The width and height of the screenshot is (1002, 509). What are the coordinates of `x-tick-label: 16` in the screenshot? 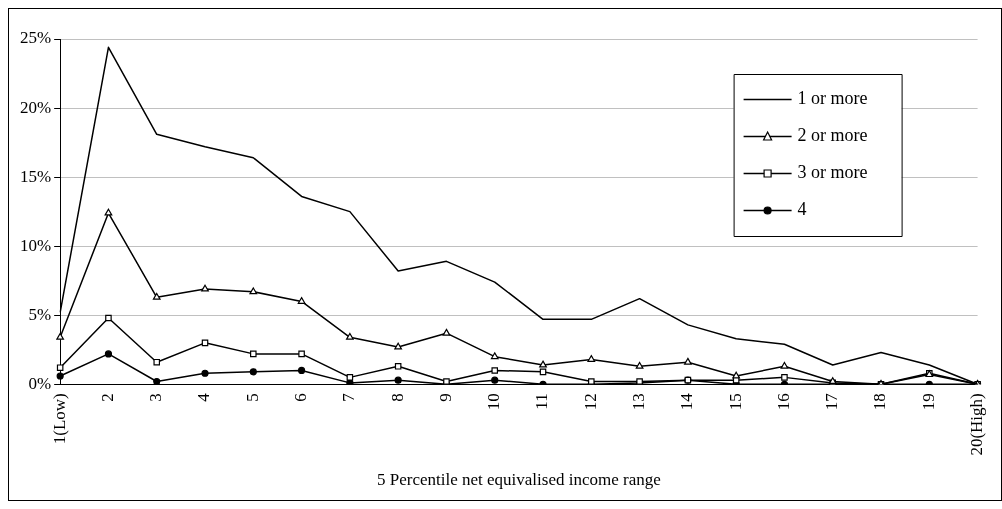 It's located at (783, 402).